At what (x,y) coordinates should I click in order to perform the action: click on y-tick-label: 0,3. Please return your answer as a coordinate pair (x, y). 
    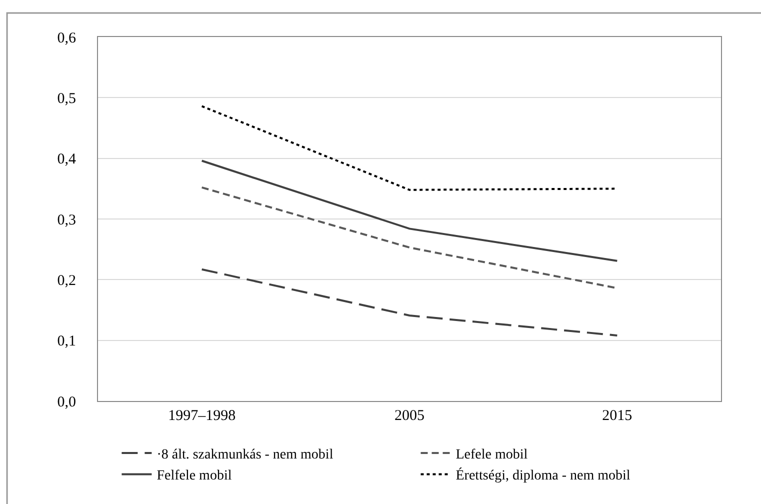
    Looking at the image, I should click on (66, 220).